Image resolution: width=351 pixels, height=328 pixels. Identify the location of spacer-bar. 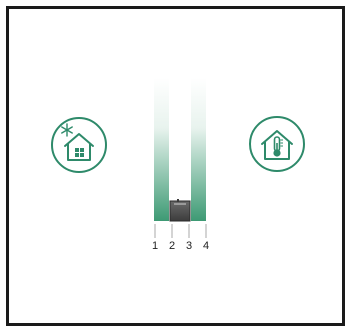
(180, 210).